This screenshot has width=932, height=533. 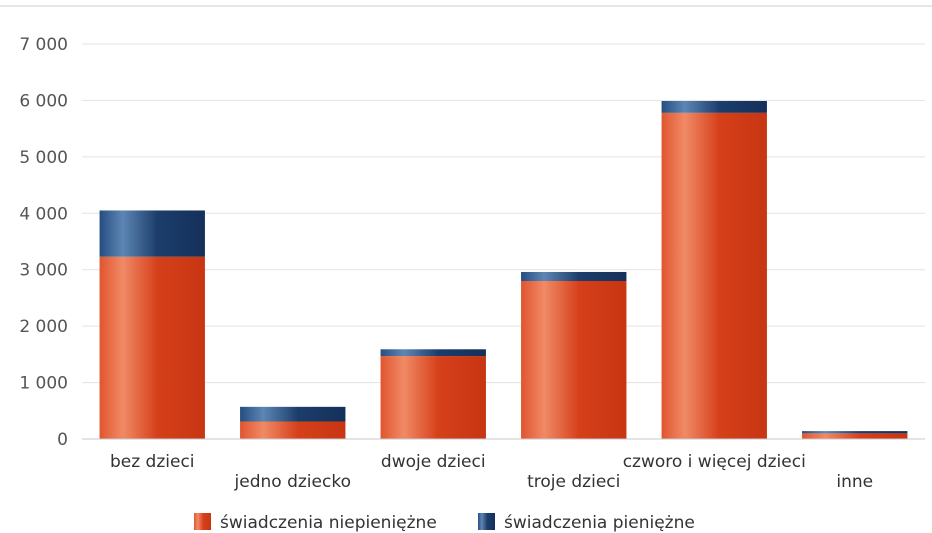 I want to click on y-axis-ticks: 0 1 000 2 000 3 000 4 000 5 000 6 000 7 000, so click(x=43, y=242).